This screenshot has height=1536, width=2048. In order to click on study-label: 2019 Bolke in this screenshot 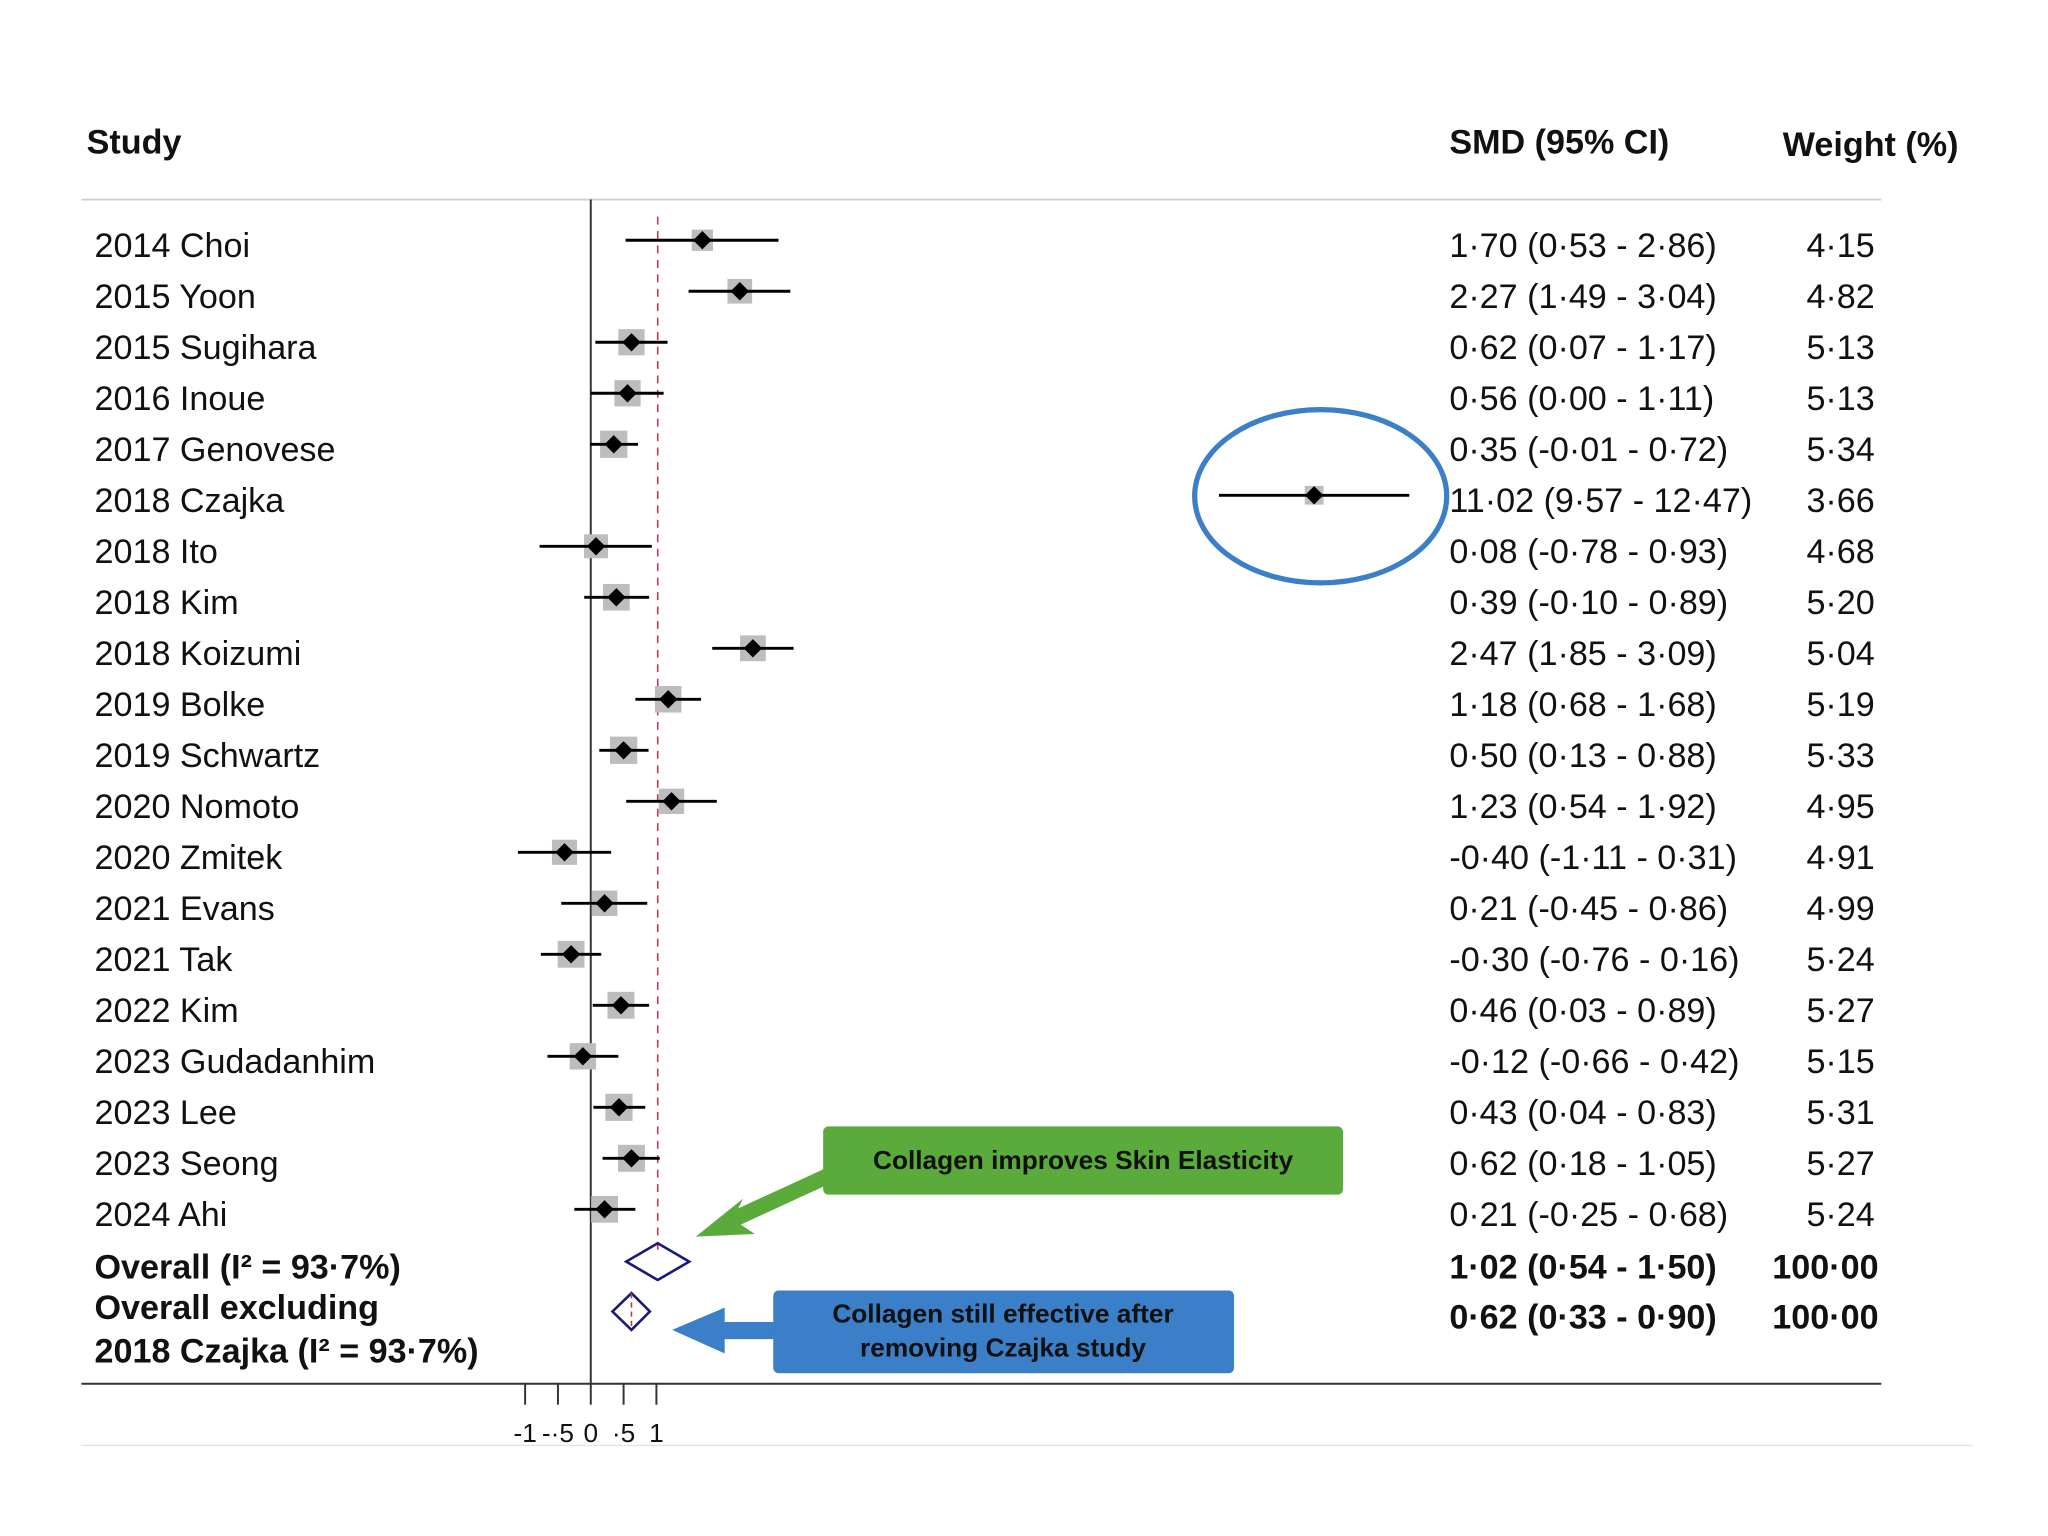, I will do `click(180, 705)`.